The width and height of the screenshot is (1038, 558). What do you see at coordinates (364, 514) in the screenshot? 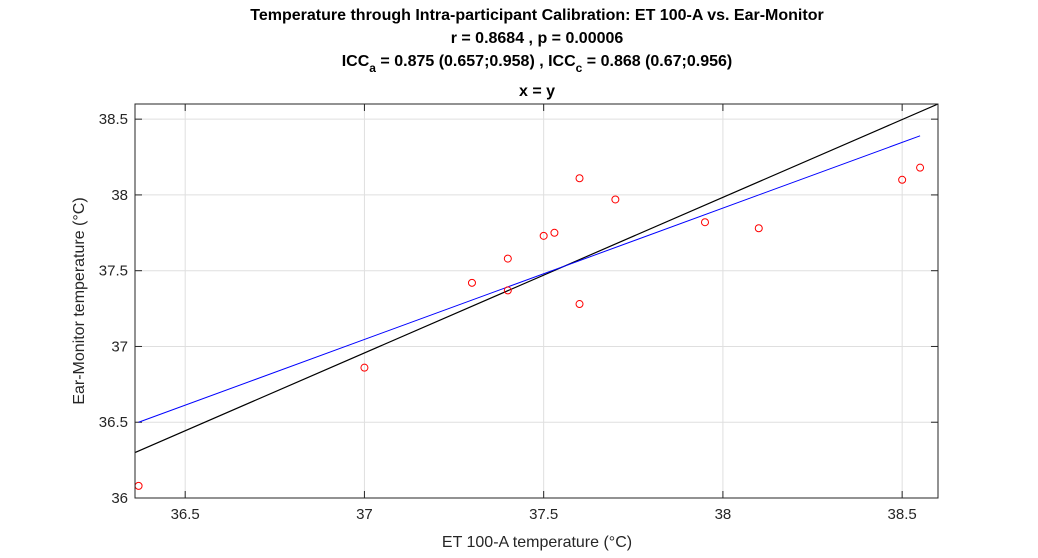
I see `x-tick-label: 37` at bounding box center [364, 514].